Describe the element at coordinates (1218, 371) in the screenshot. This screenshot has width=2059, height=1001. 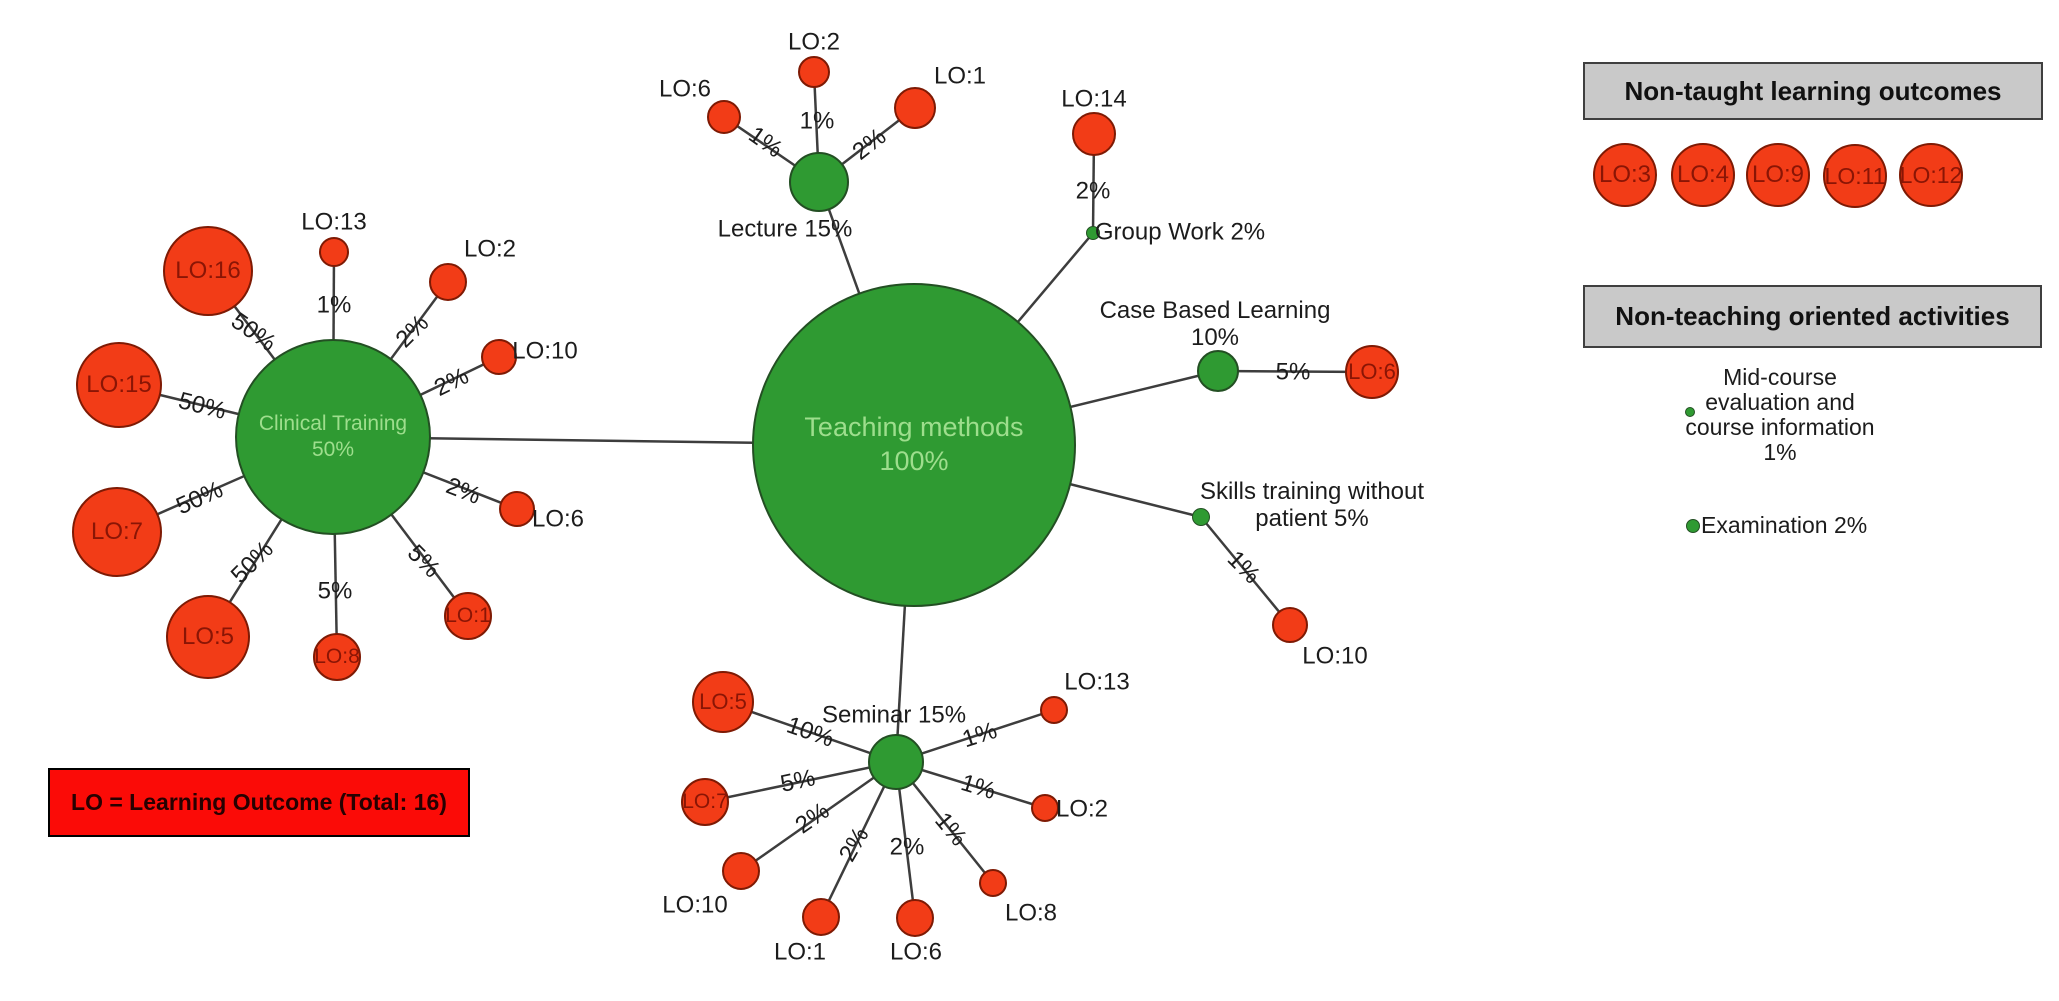
I see `node-casebased` at that location.